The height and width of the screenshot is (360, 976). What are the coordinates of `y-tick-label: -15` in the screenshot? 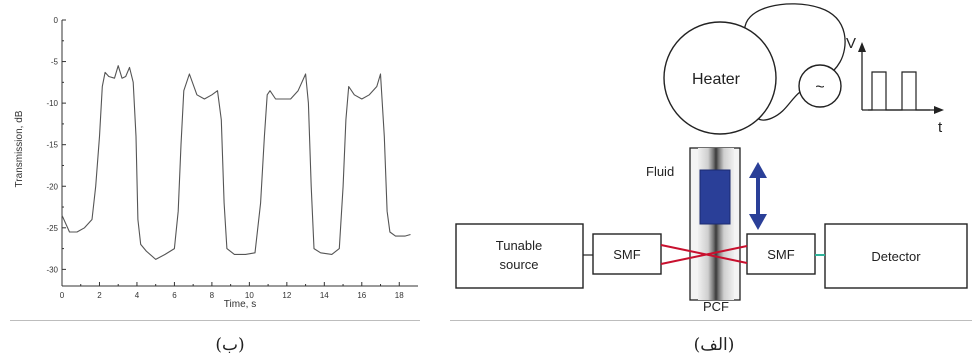 It's located at (52, 145).